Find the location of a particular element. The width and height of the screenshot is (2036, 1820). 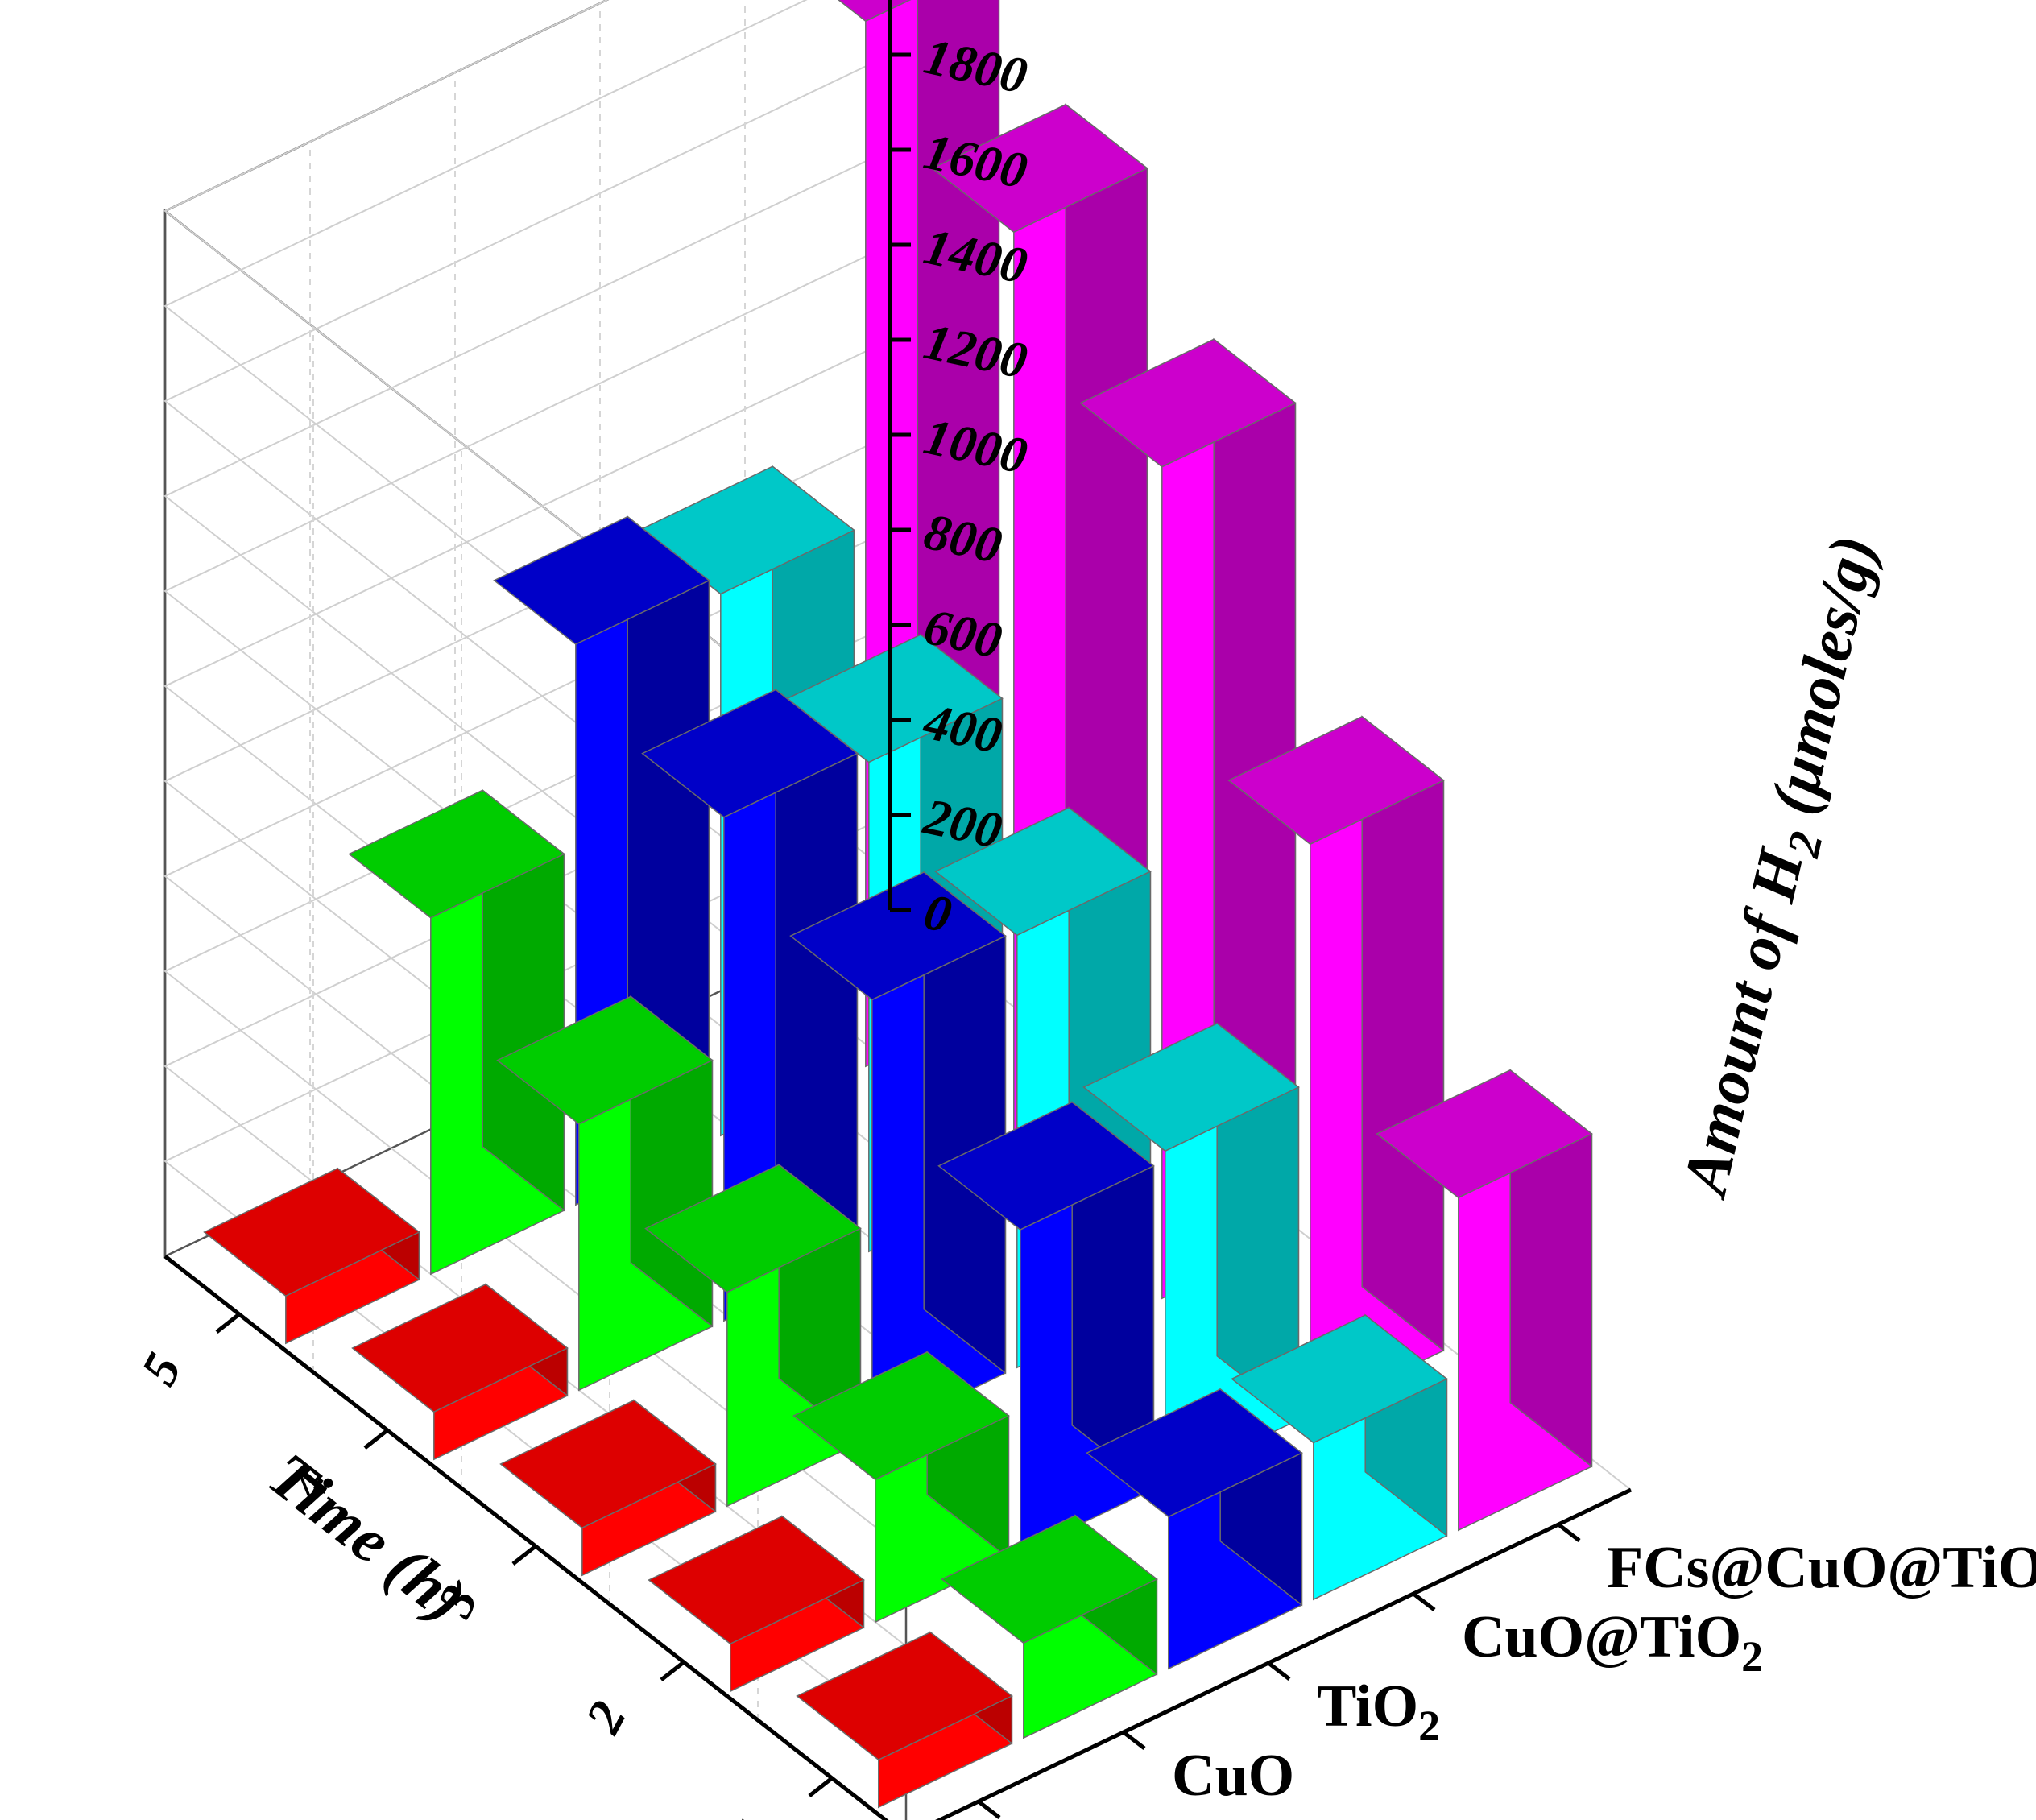

bar-TiO2-t1 is located at coordinates (1194, 1529).